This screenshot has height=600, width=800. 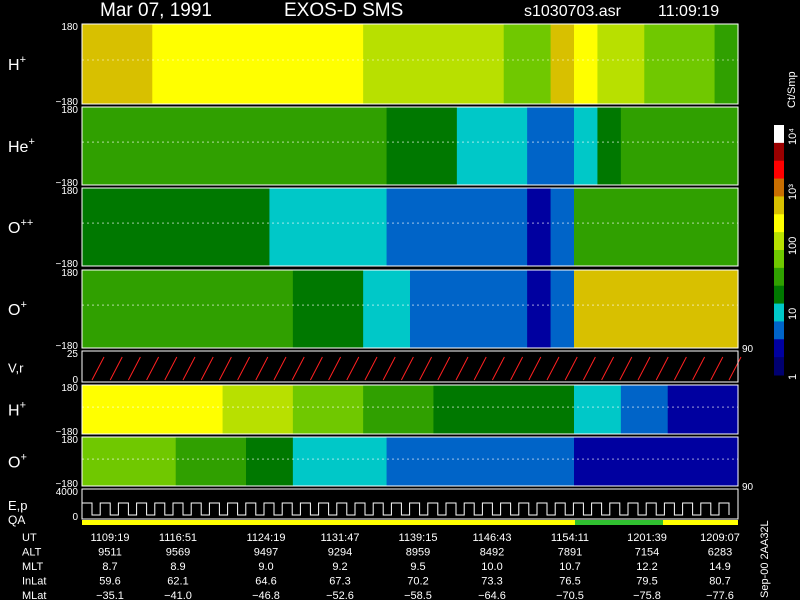 I want to click on footer-cell: −52.6, so click(x=340, y=595).